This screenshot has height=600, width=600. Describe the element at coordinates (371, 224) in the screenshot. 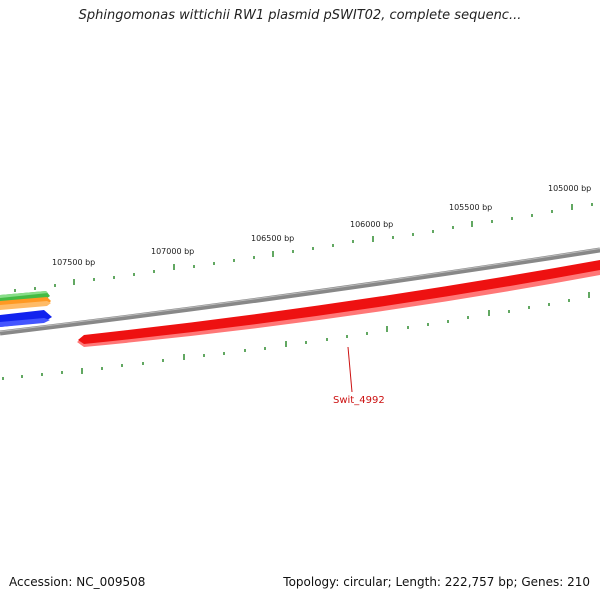

I see `scale-label: 106000 bp` at that location.